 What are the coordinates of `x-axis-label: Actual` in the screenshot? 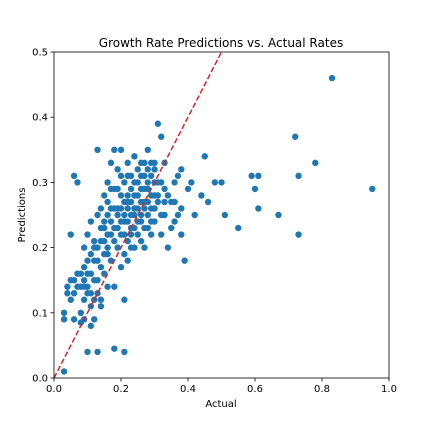 It's located at (220, 404).